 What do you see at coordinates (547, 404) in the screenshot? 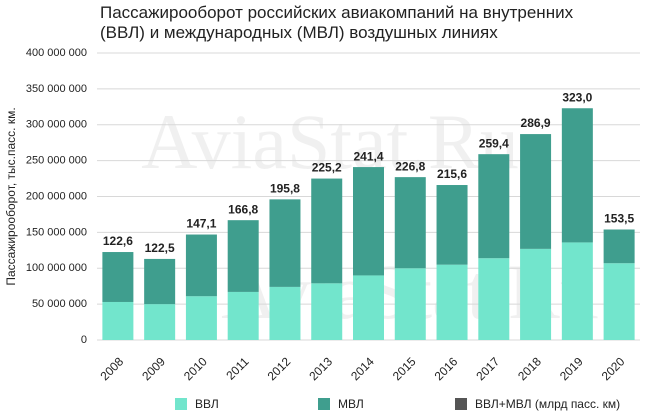
I see `legend-label: ВВЛ+МВЛ (млрд пасс. км)` at bounding box center [547, 404].